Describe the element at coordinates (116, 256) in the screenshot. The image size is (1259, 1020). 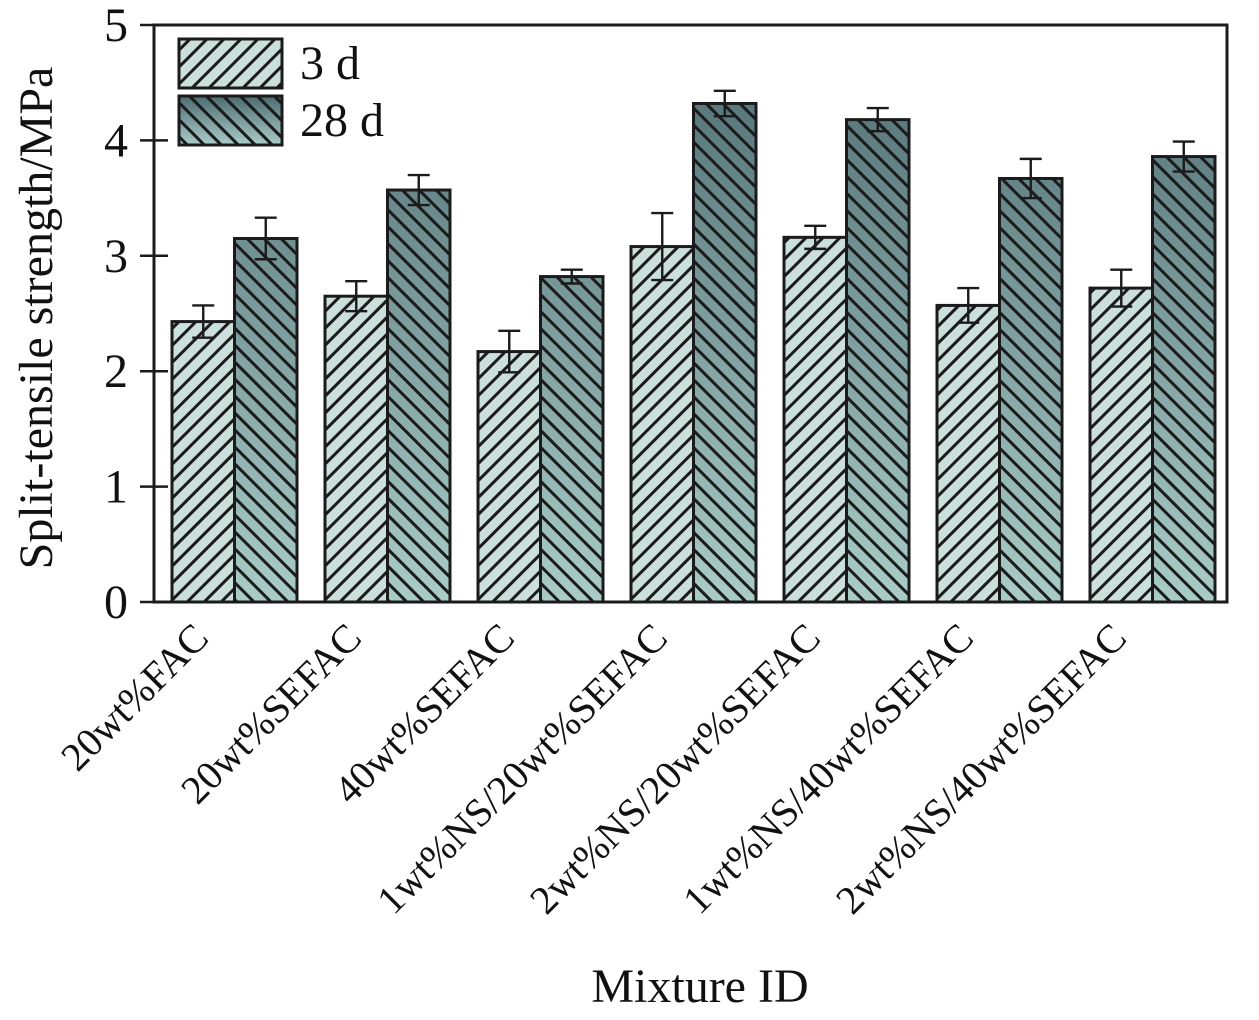
I see `y-tick-label: 3` at that location.